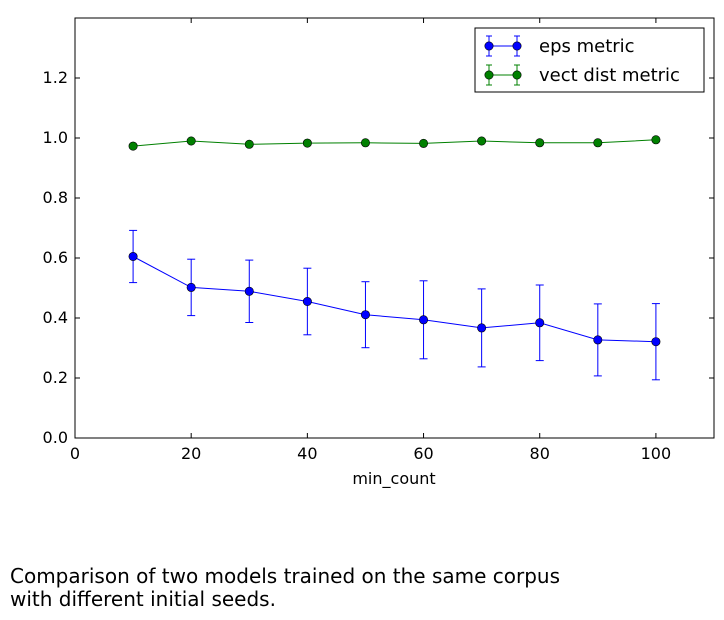 The width and height of the screenshot is (724, 620). What do you see at coordinates (540, 453) in the screenshot?
I see `x-tick-label: 80` at bounding box center [540, 453].